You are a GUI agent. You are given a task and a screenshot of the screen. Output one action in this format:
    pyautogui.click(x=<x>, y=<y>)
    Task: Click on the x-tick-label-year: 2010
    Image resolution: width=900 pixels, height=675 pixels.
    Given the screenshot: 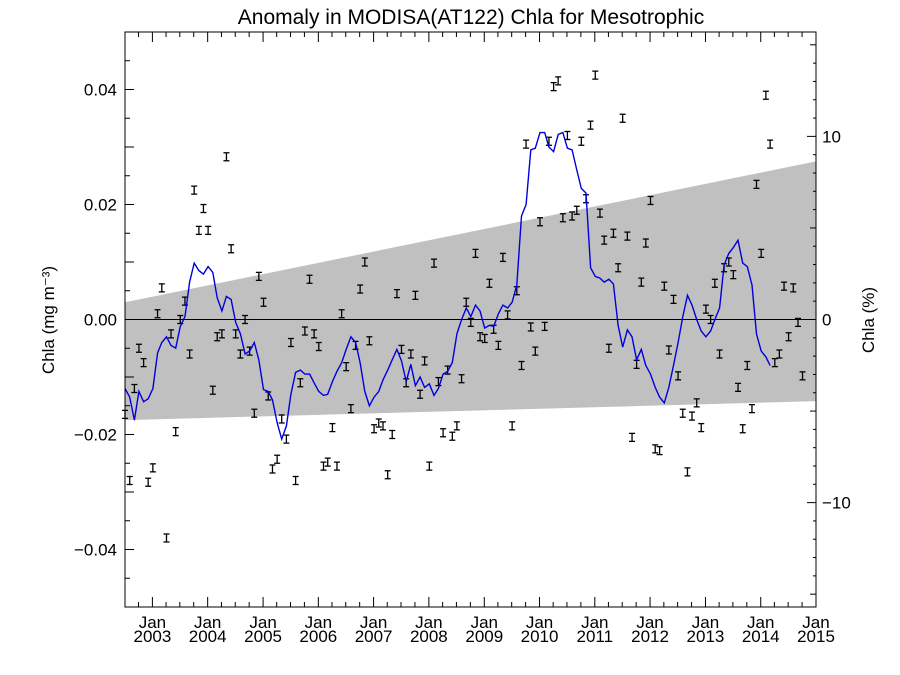 What is the action you would take?
    pyautogui.click(x=540, y=636)
    